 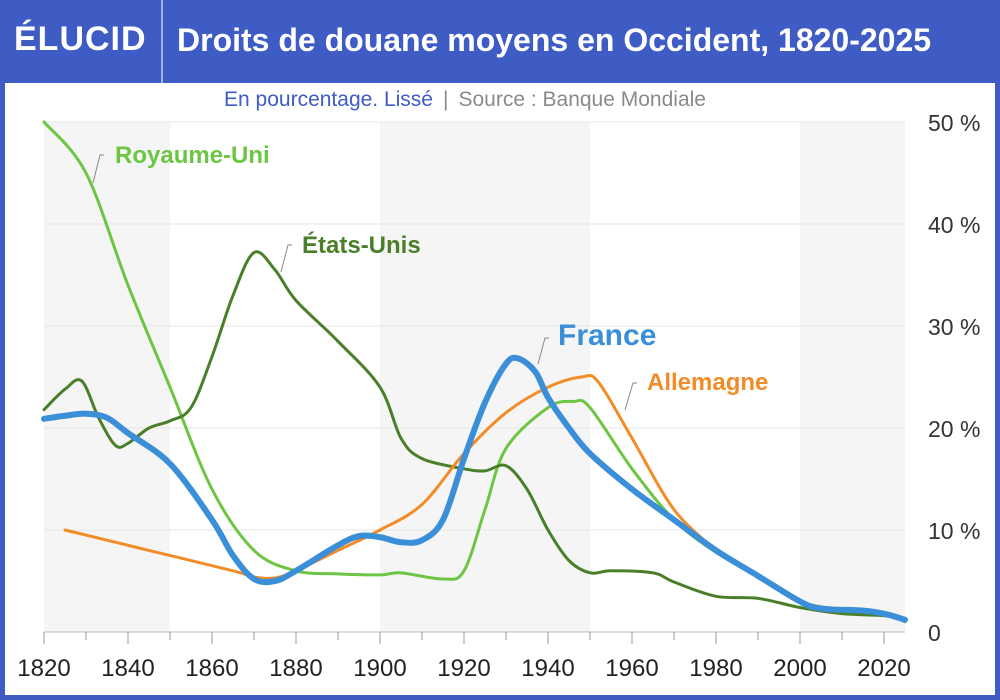 I want to click on y-tick-label: 10 %, so click(x=954, y=531).